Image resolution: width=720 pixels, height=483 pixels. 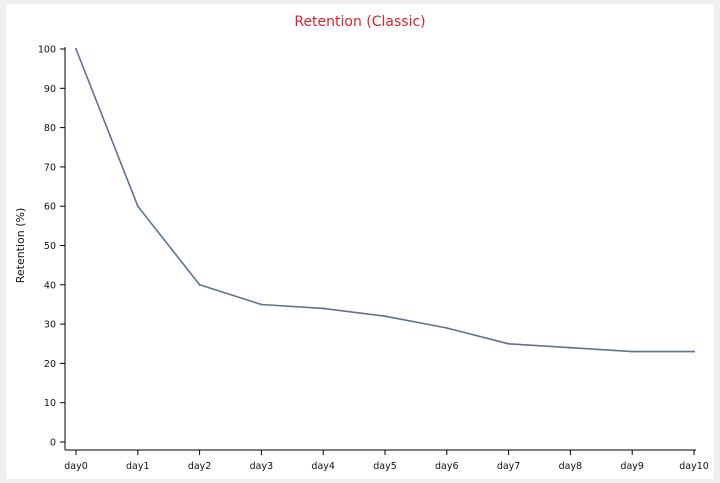 What do you see at coordinates (571, 466) in the screenshot?
I see `x-tick-label: day8` at bounding box center [571, 466].